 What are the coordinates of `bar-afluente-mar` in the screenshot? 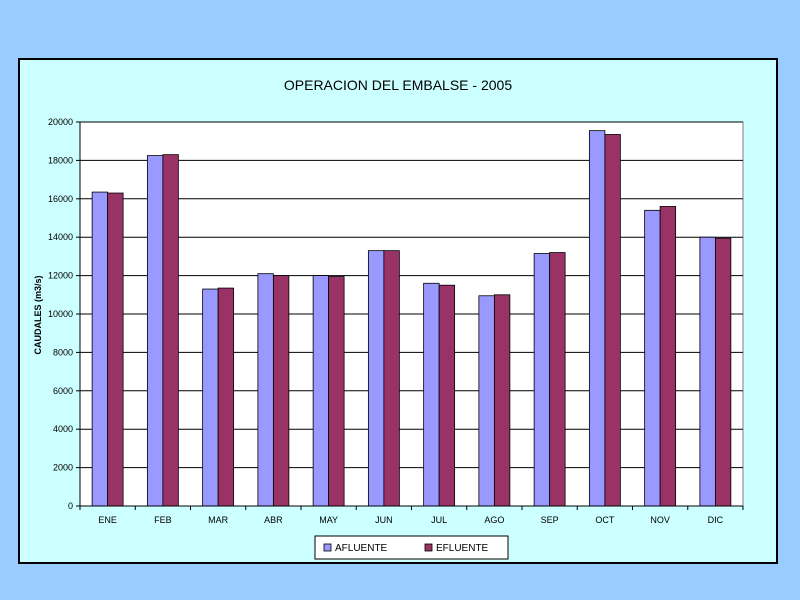 It's located at (210, 397).